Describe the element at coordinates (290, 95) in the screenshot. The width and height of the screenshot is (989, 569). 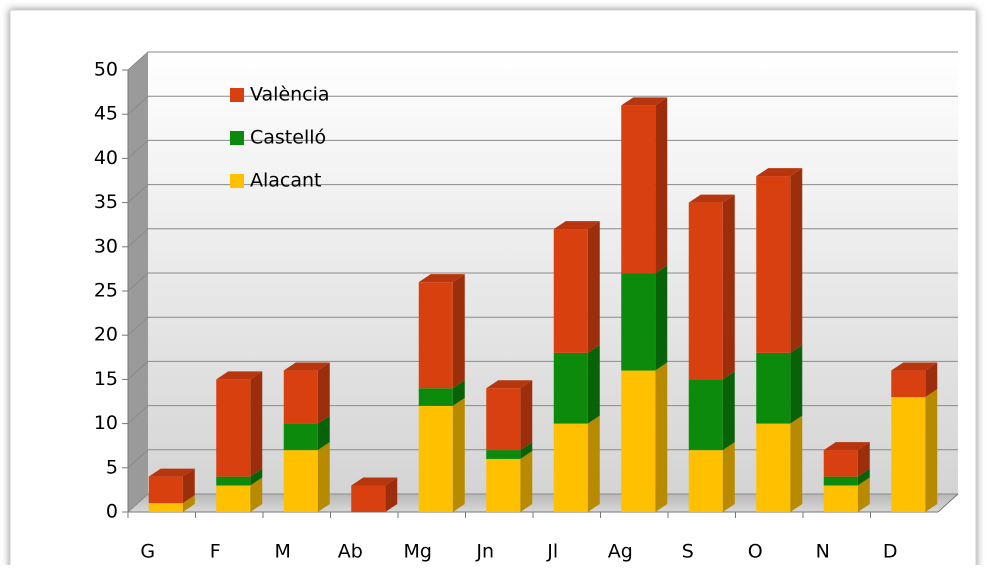
I see `legend-label: València` at that location.